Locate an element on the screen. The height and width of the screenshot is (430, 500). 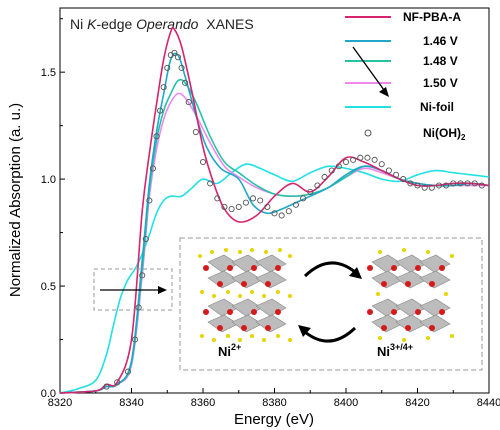
legend-label-1-48v: 1.48 V is located at coordinates (440, 61).